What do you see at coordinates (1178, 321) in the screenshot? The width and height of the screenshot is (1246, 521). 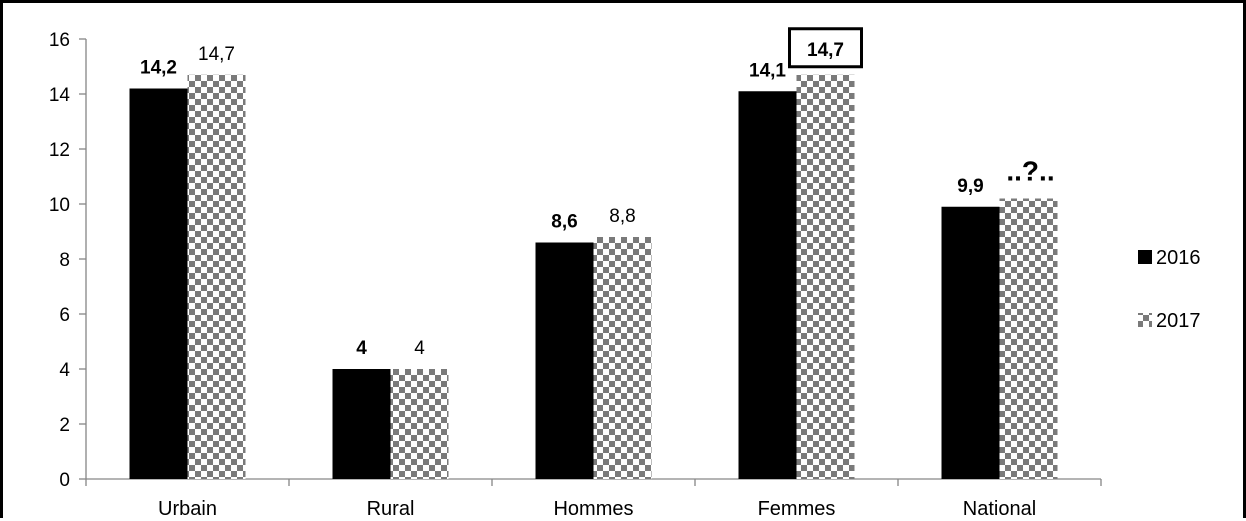 I see `legend-label-2017: 2017` at bounding box center [1178, 321].